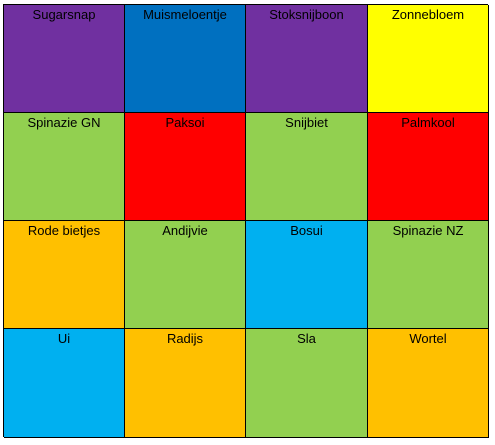 This screenshot has width=495, height=445. What do you see at coordinates (185, 122) in the screenshot?
I see `cell-label: Paksoi` at bounding box center [185, 122].